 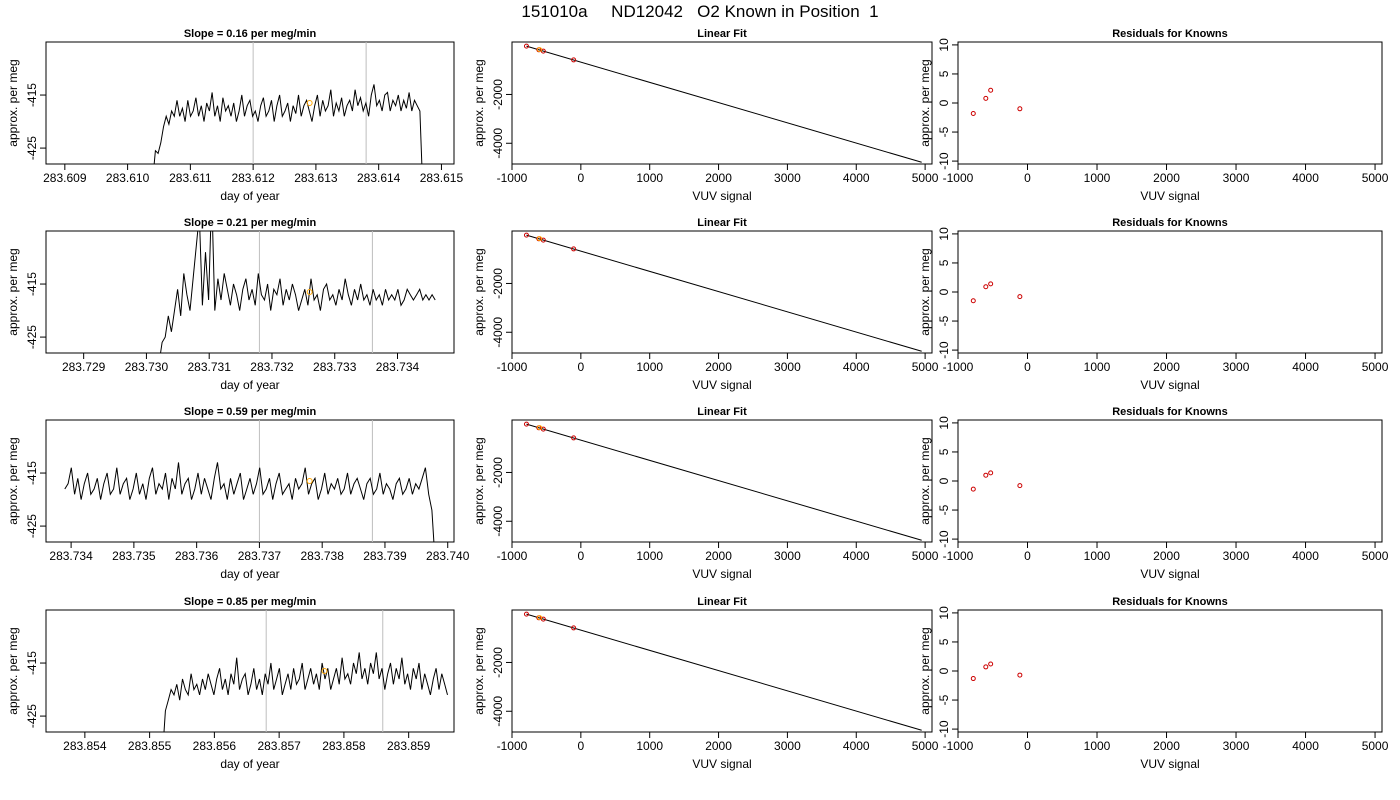 What do you see at coordinates (721, 196) in the screenshot?
I see `x-axis-label: VUV signal` at bounding box center [721, 196].